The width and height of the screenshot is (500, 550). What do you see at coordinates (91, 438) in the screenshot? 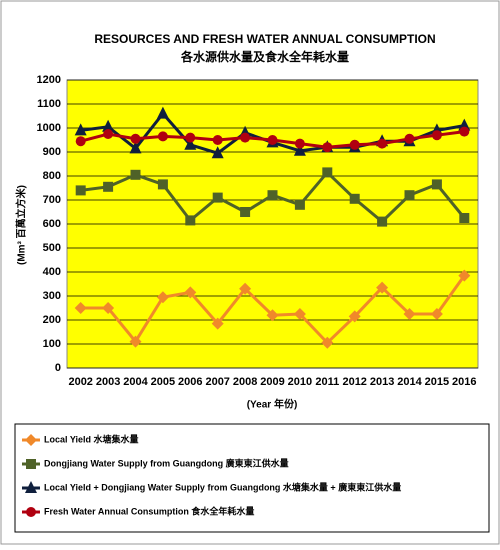
I see `legend-label: Local Yield 水塘集水量` at bounding box center [91, 438].